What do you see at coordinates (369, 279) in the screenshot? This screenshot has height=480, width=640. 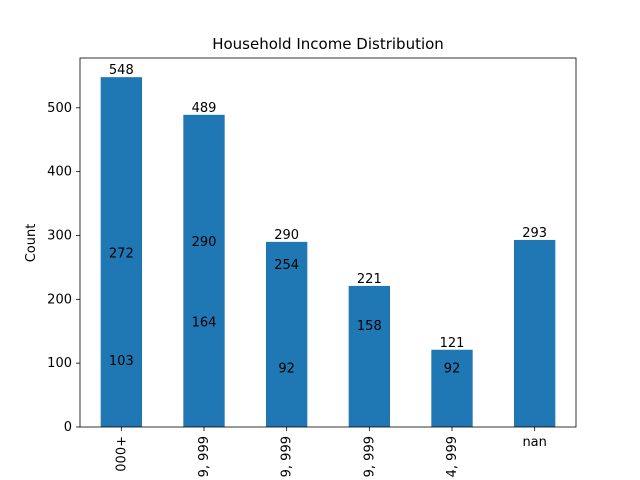 I see `bar-value-label-3: 221` at bounding box center [369, 279].